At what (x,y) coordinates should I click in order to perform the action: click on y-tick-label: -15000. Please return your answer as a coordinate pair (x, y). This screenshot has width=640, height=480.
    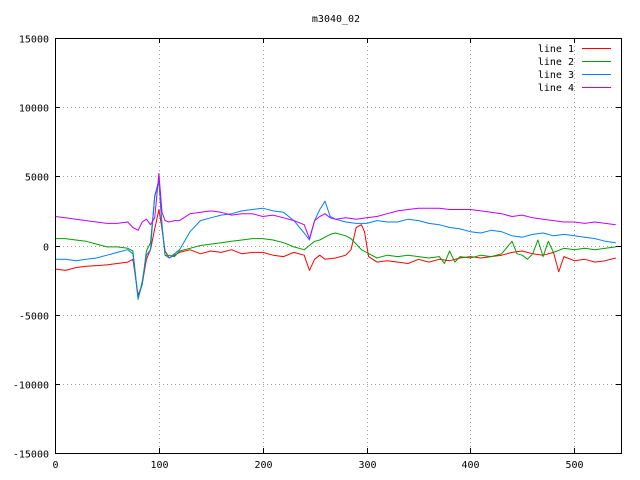
    Looking at the image, I should click on (31, 455).